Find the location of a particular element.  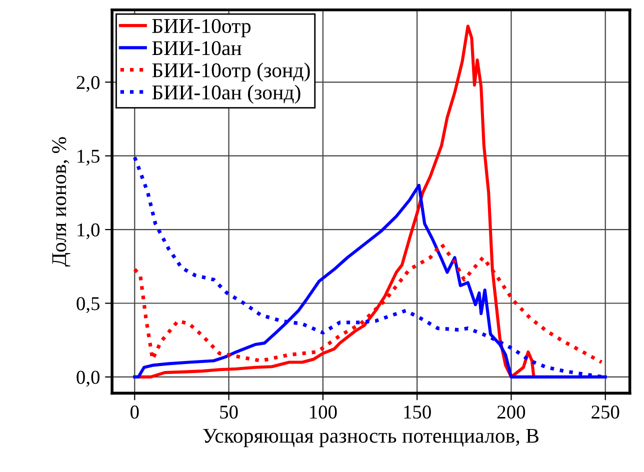

legend-label: БИИ-10ан (зонд) is located at coordinates (226, 94).